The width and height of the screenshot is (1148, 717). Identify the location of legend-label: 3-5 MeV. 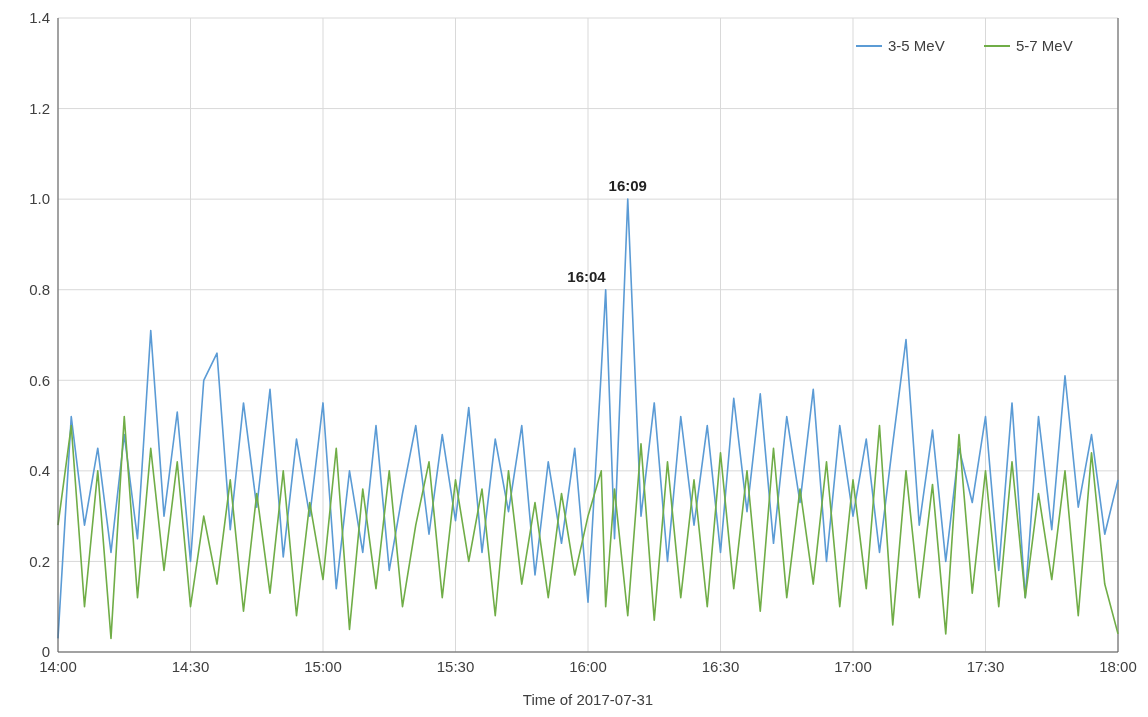
(916, 46).